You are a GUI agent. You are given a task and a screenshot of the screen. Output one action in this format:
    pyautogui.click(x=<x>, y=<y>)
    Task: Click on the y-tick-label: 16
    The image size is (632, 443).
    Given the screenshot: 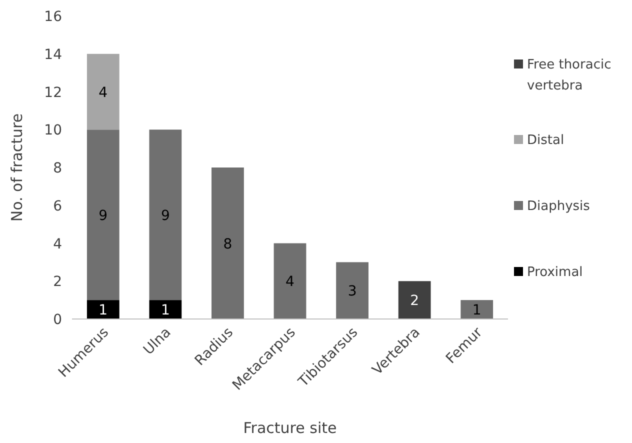 What is the action you would take?
    pyautogui.click(x=53, y=17)
    